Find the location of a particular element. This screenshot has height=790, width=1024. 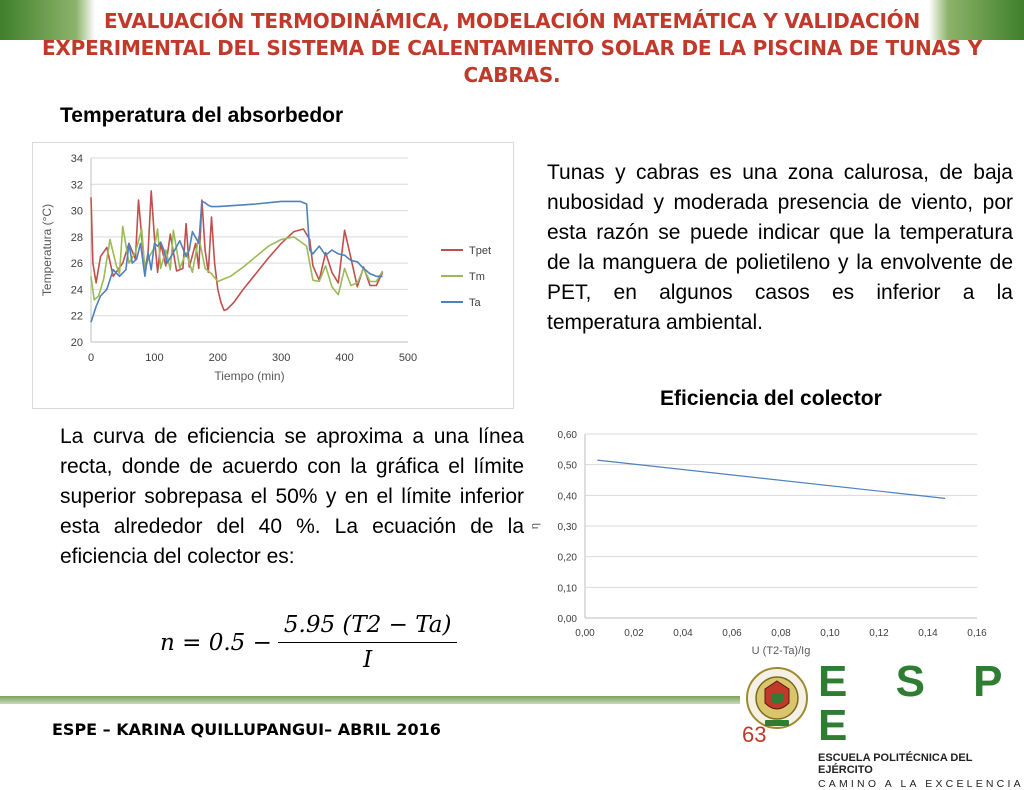

x-axis-label: Tiempo (min) is located at coordinates (249, 376).